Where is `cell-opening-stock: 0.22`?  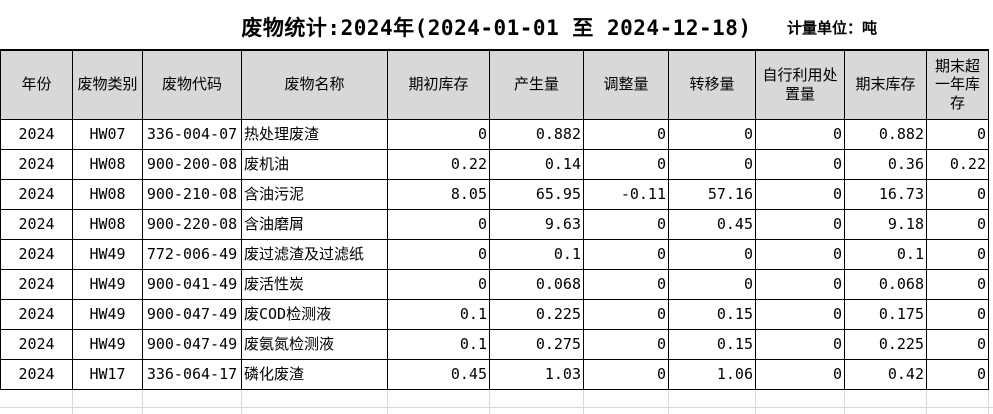
cell-opening-stock: 0.22 is located at coordinates (438, 164).